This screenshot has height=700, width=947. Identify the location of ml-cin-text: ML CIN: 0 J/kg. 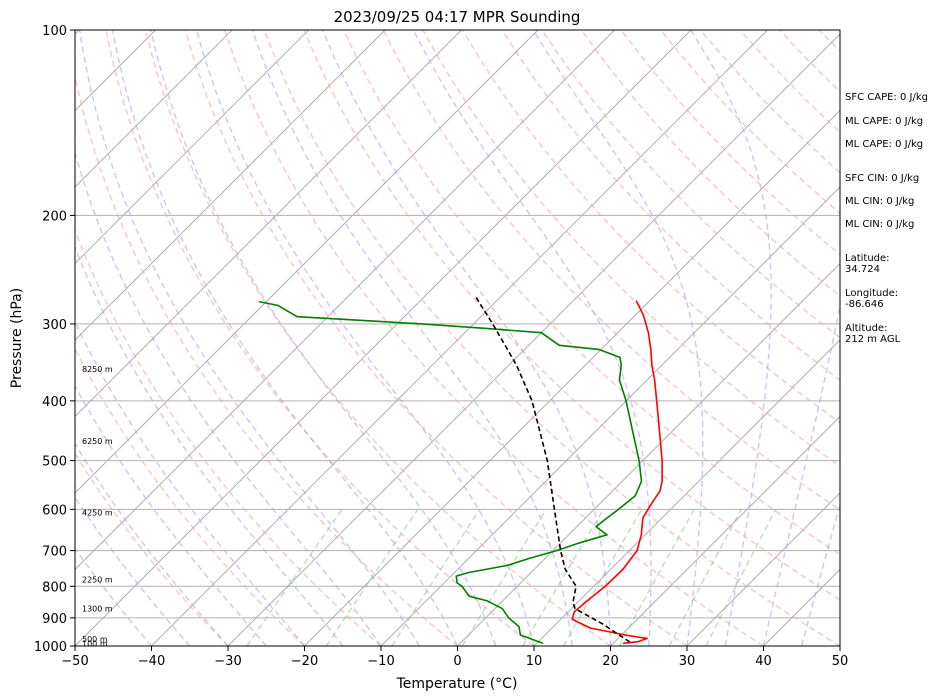
(880, 201).